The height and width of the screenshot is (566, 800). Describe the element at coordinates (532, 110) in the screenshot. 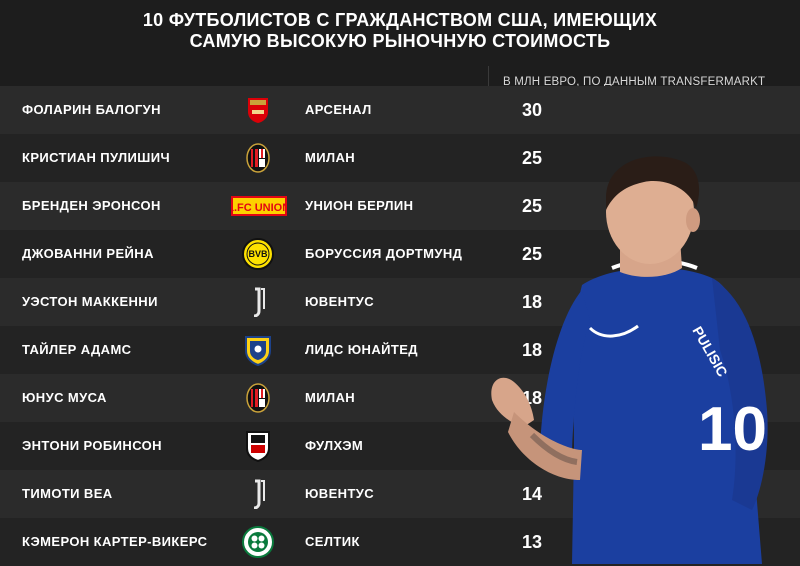

I see `market-value: 30` at that location.